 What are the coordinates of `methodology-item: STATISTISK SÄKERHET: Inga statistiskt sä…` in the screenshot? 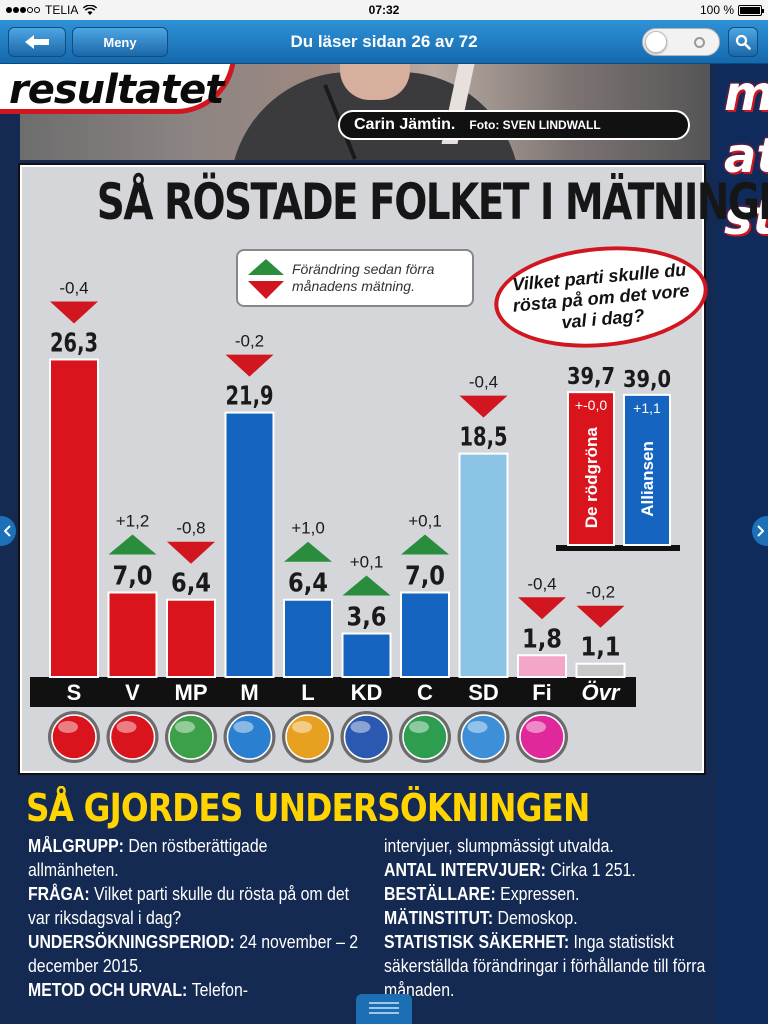 It's located at (551, 966).